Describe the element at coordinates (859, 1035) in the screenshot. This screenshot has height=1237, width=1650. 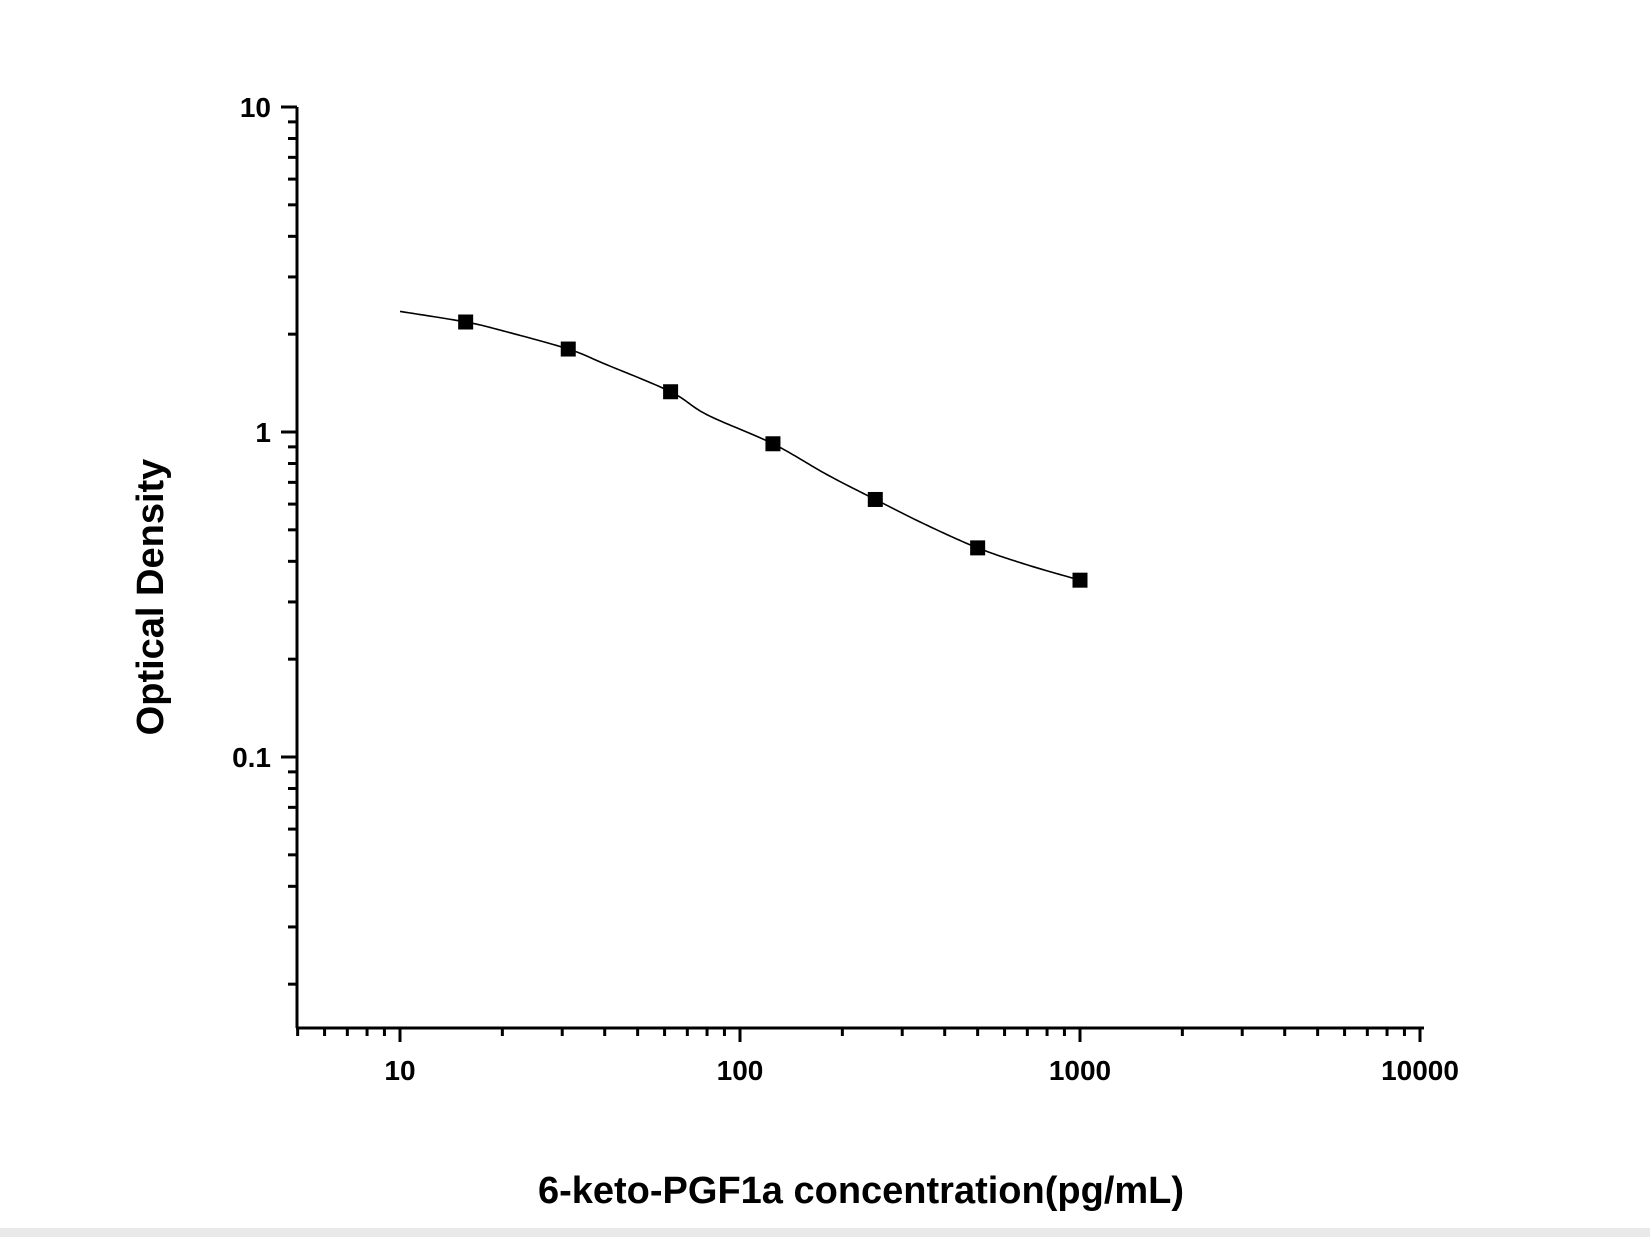
I see `x-ticks` at that location.